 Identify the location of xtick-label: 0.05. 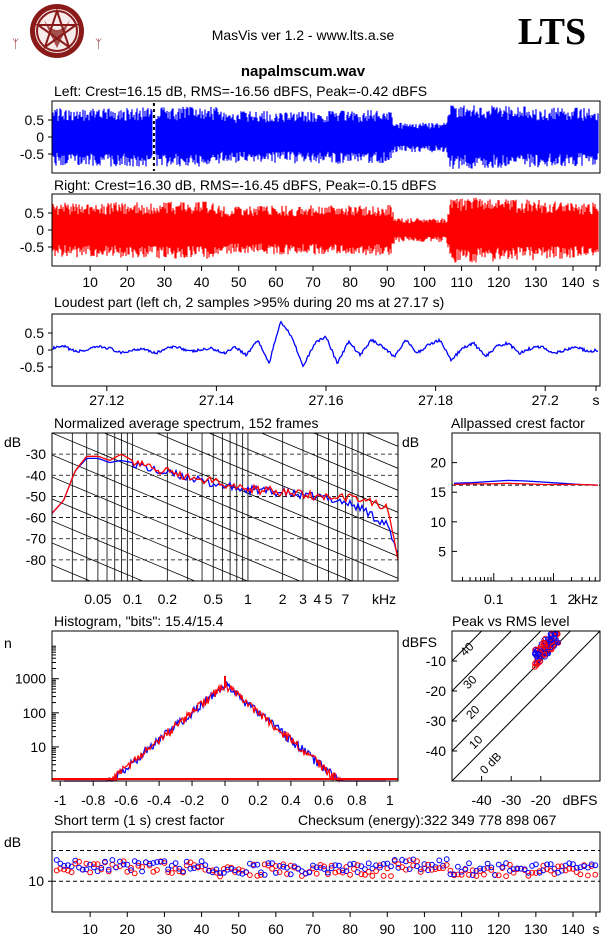
(97, 599).